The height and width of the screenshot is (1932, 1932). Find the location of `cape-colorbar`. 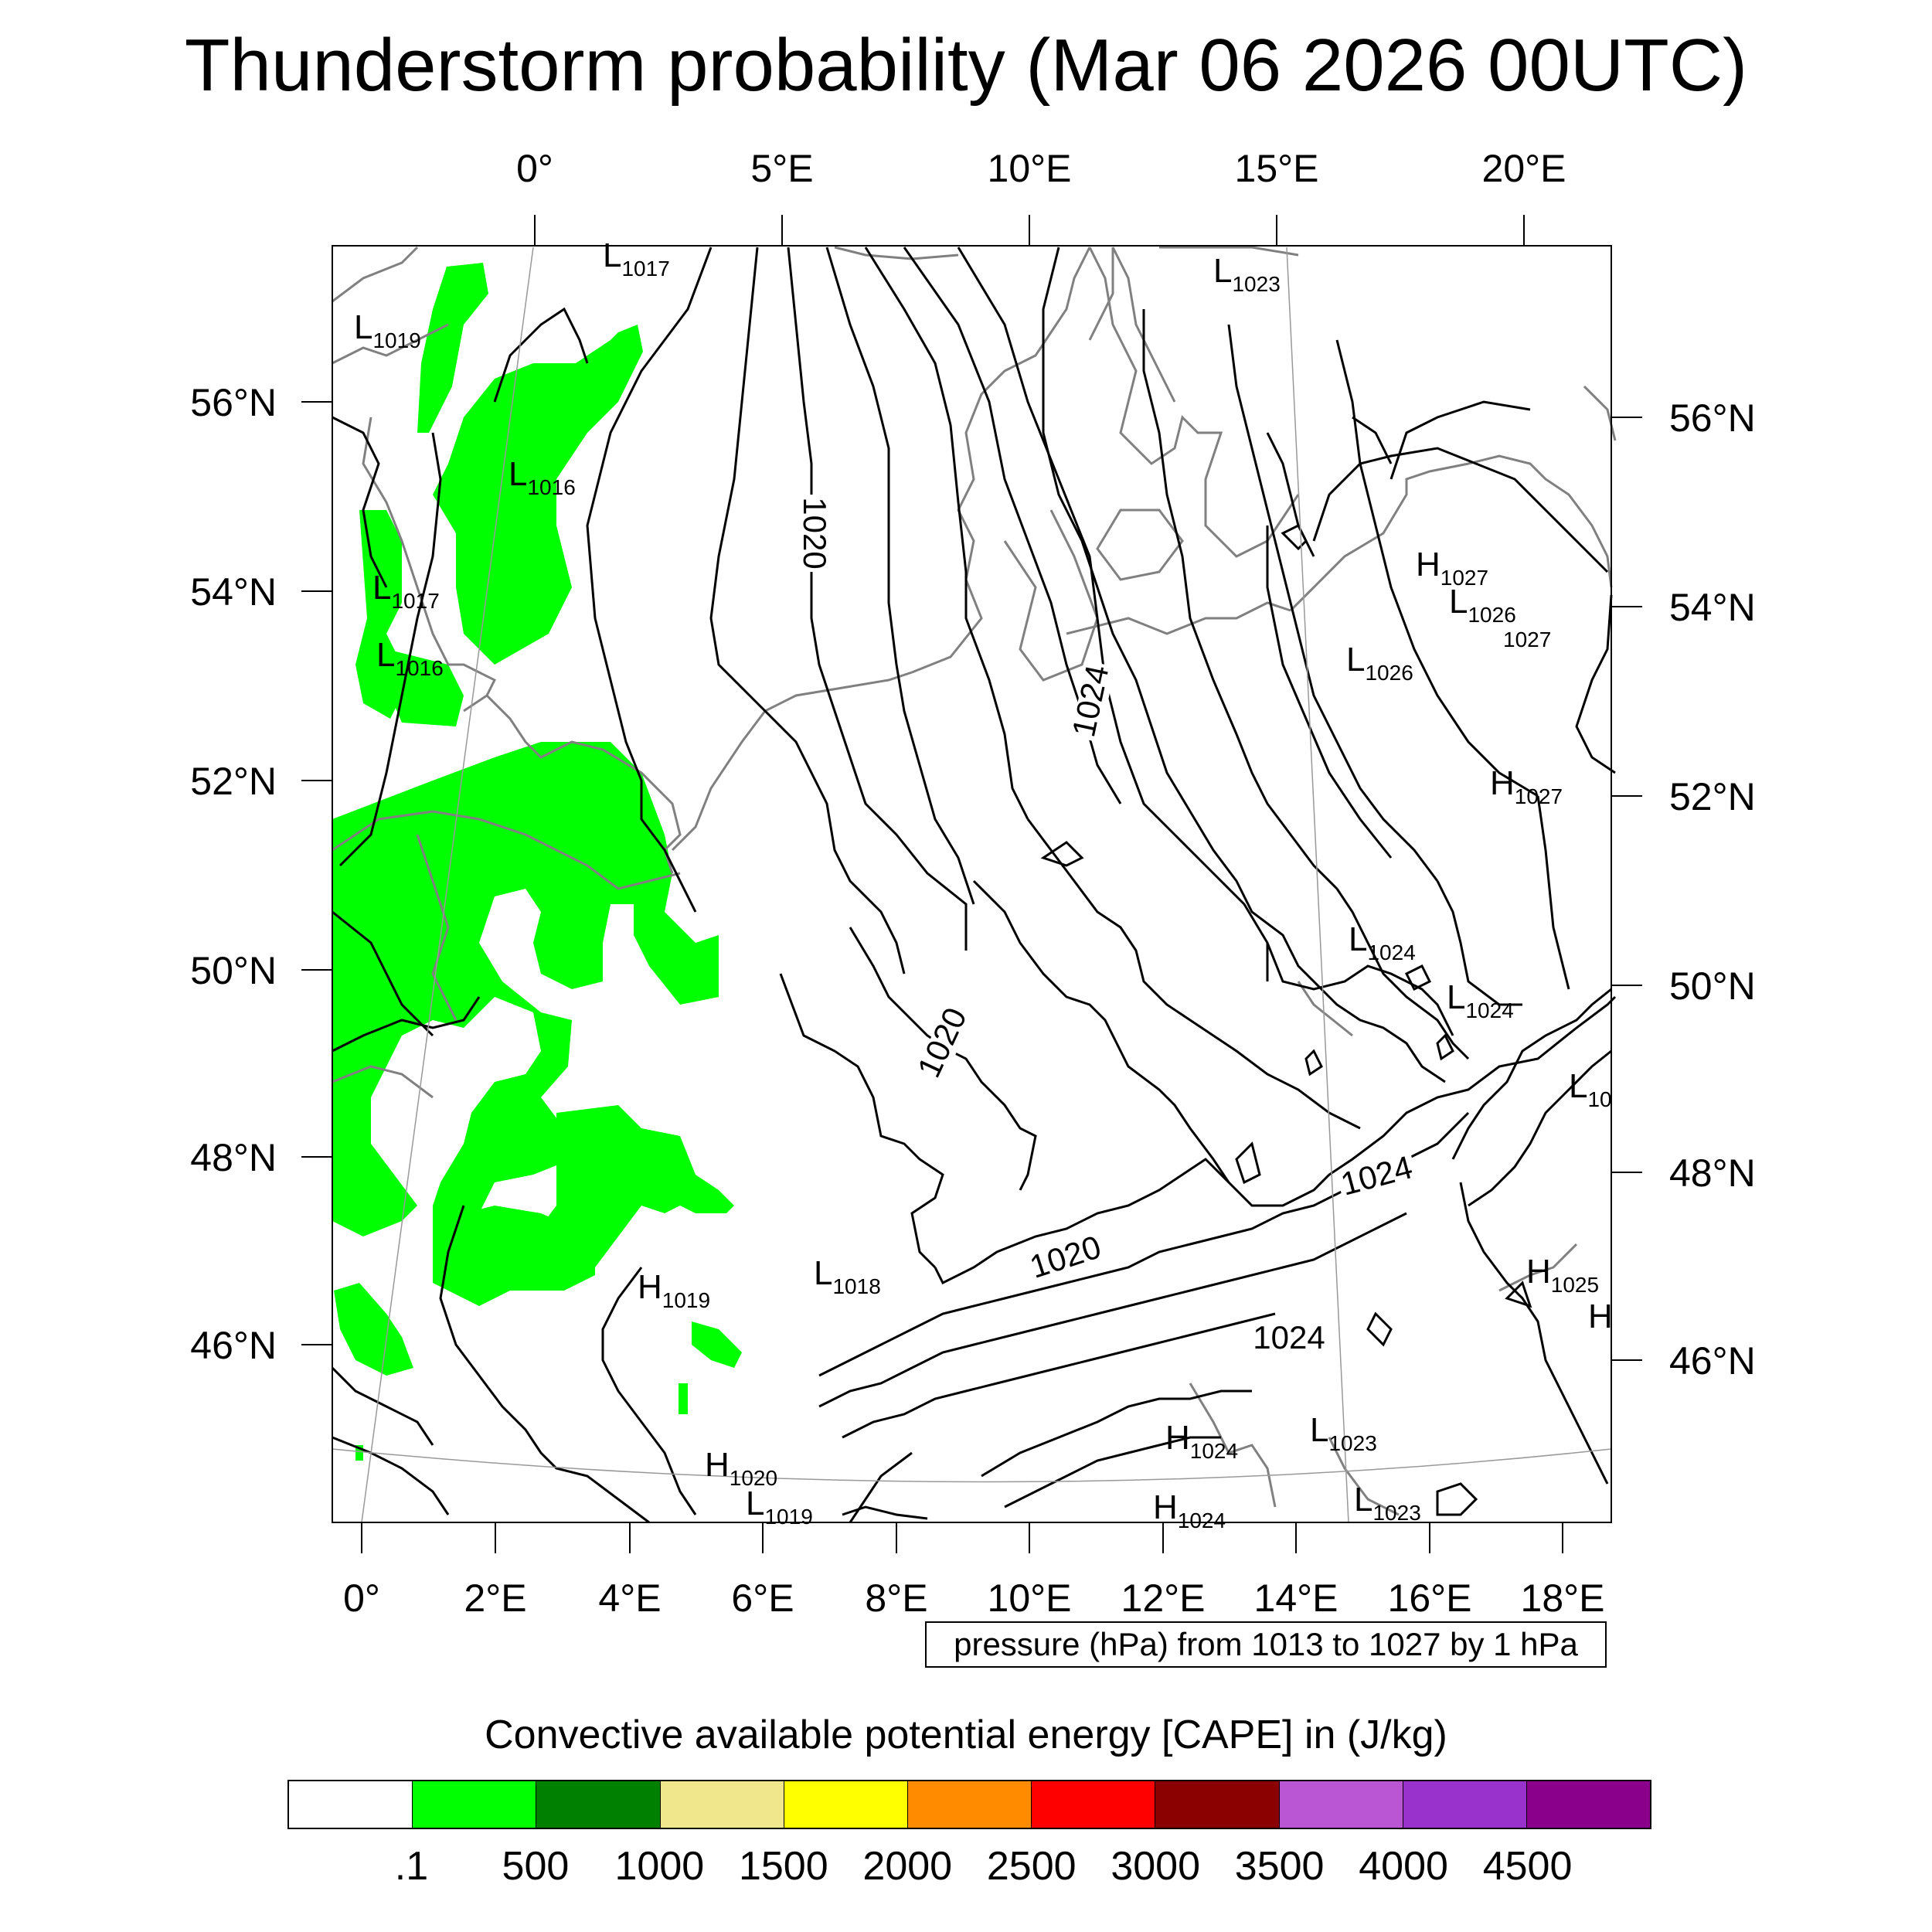

cape-colorbar is located at coordinates (969, 1804).